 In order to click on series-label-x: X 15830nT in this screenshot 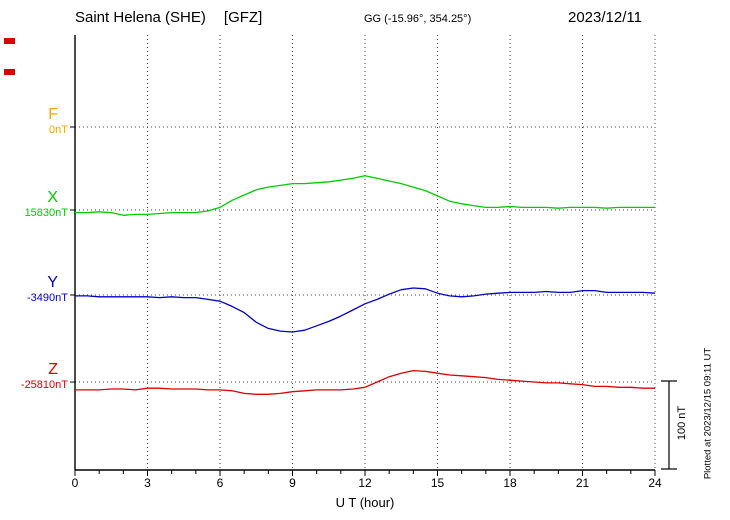, I will do `click(35, 204)`.